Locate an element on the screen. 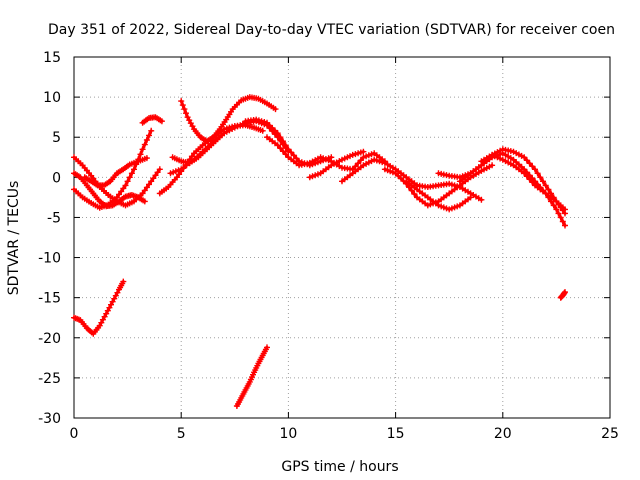 The height and width of the screenshot is (480, 640). x-tick-label: 10 is located at coordinates (288, 434).